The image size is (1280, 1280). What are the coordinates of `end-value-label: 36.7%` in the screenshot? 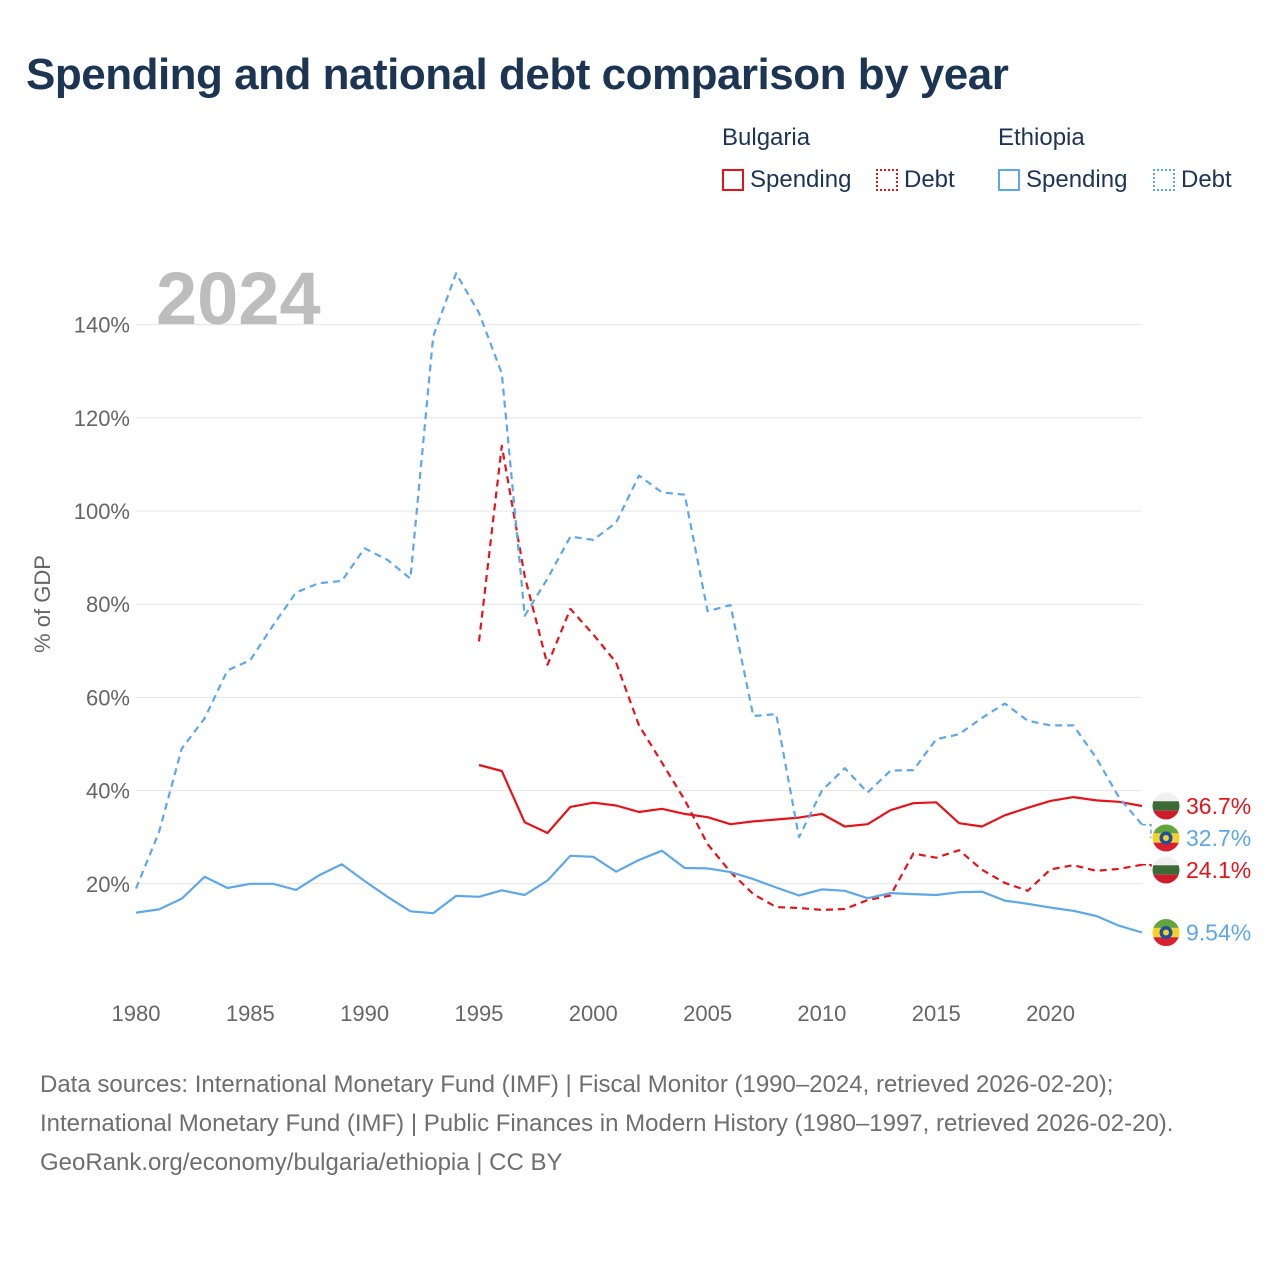 It's located at (1218, 806).